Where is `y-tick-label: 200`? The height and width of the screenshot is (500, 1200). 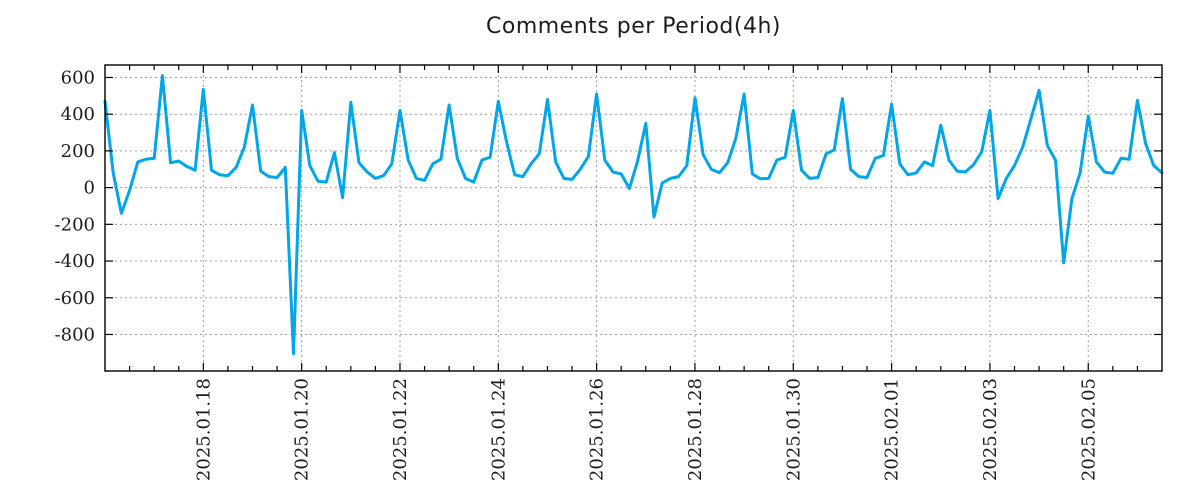
y-tick-label: 200 is located at coordinates (78, 151).